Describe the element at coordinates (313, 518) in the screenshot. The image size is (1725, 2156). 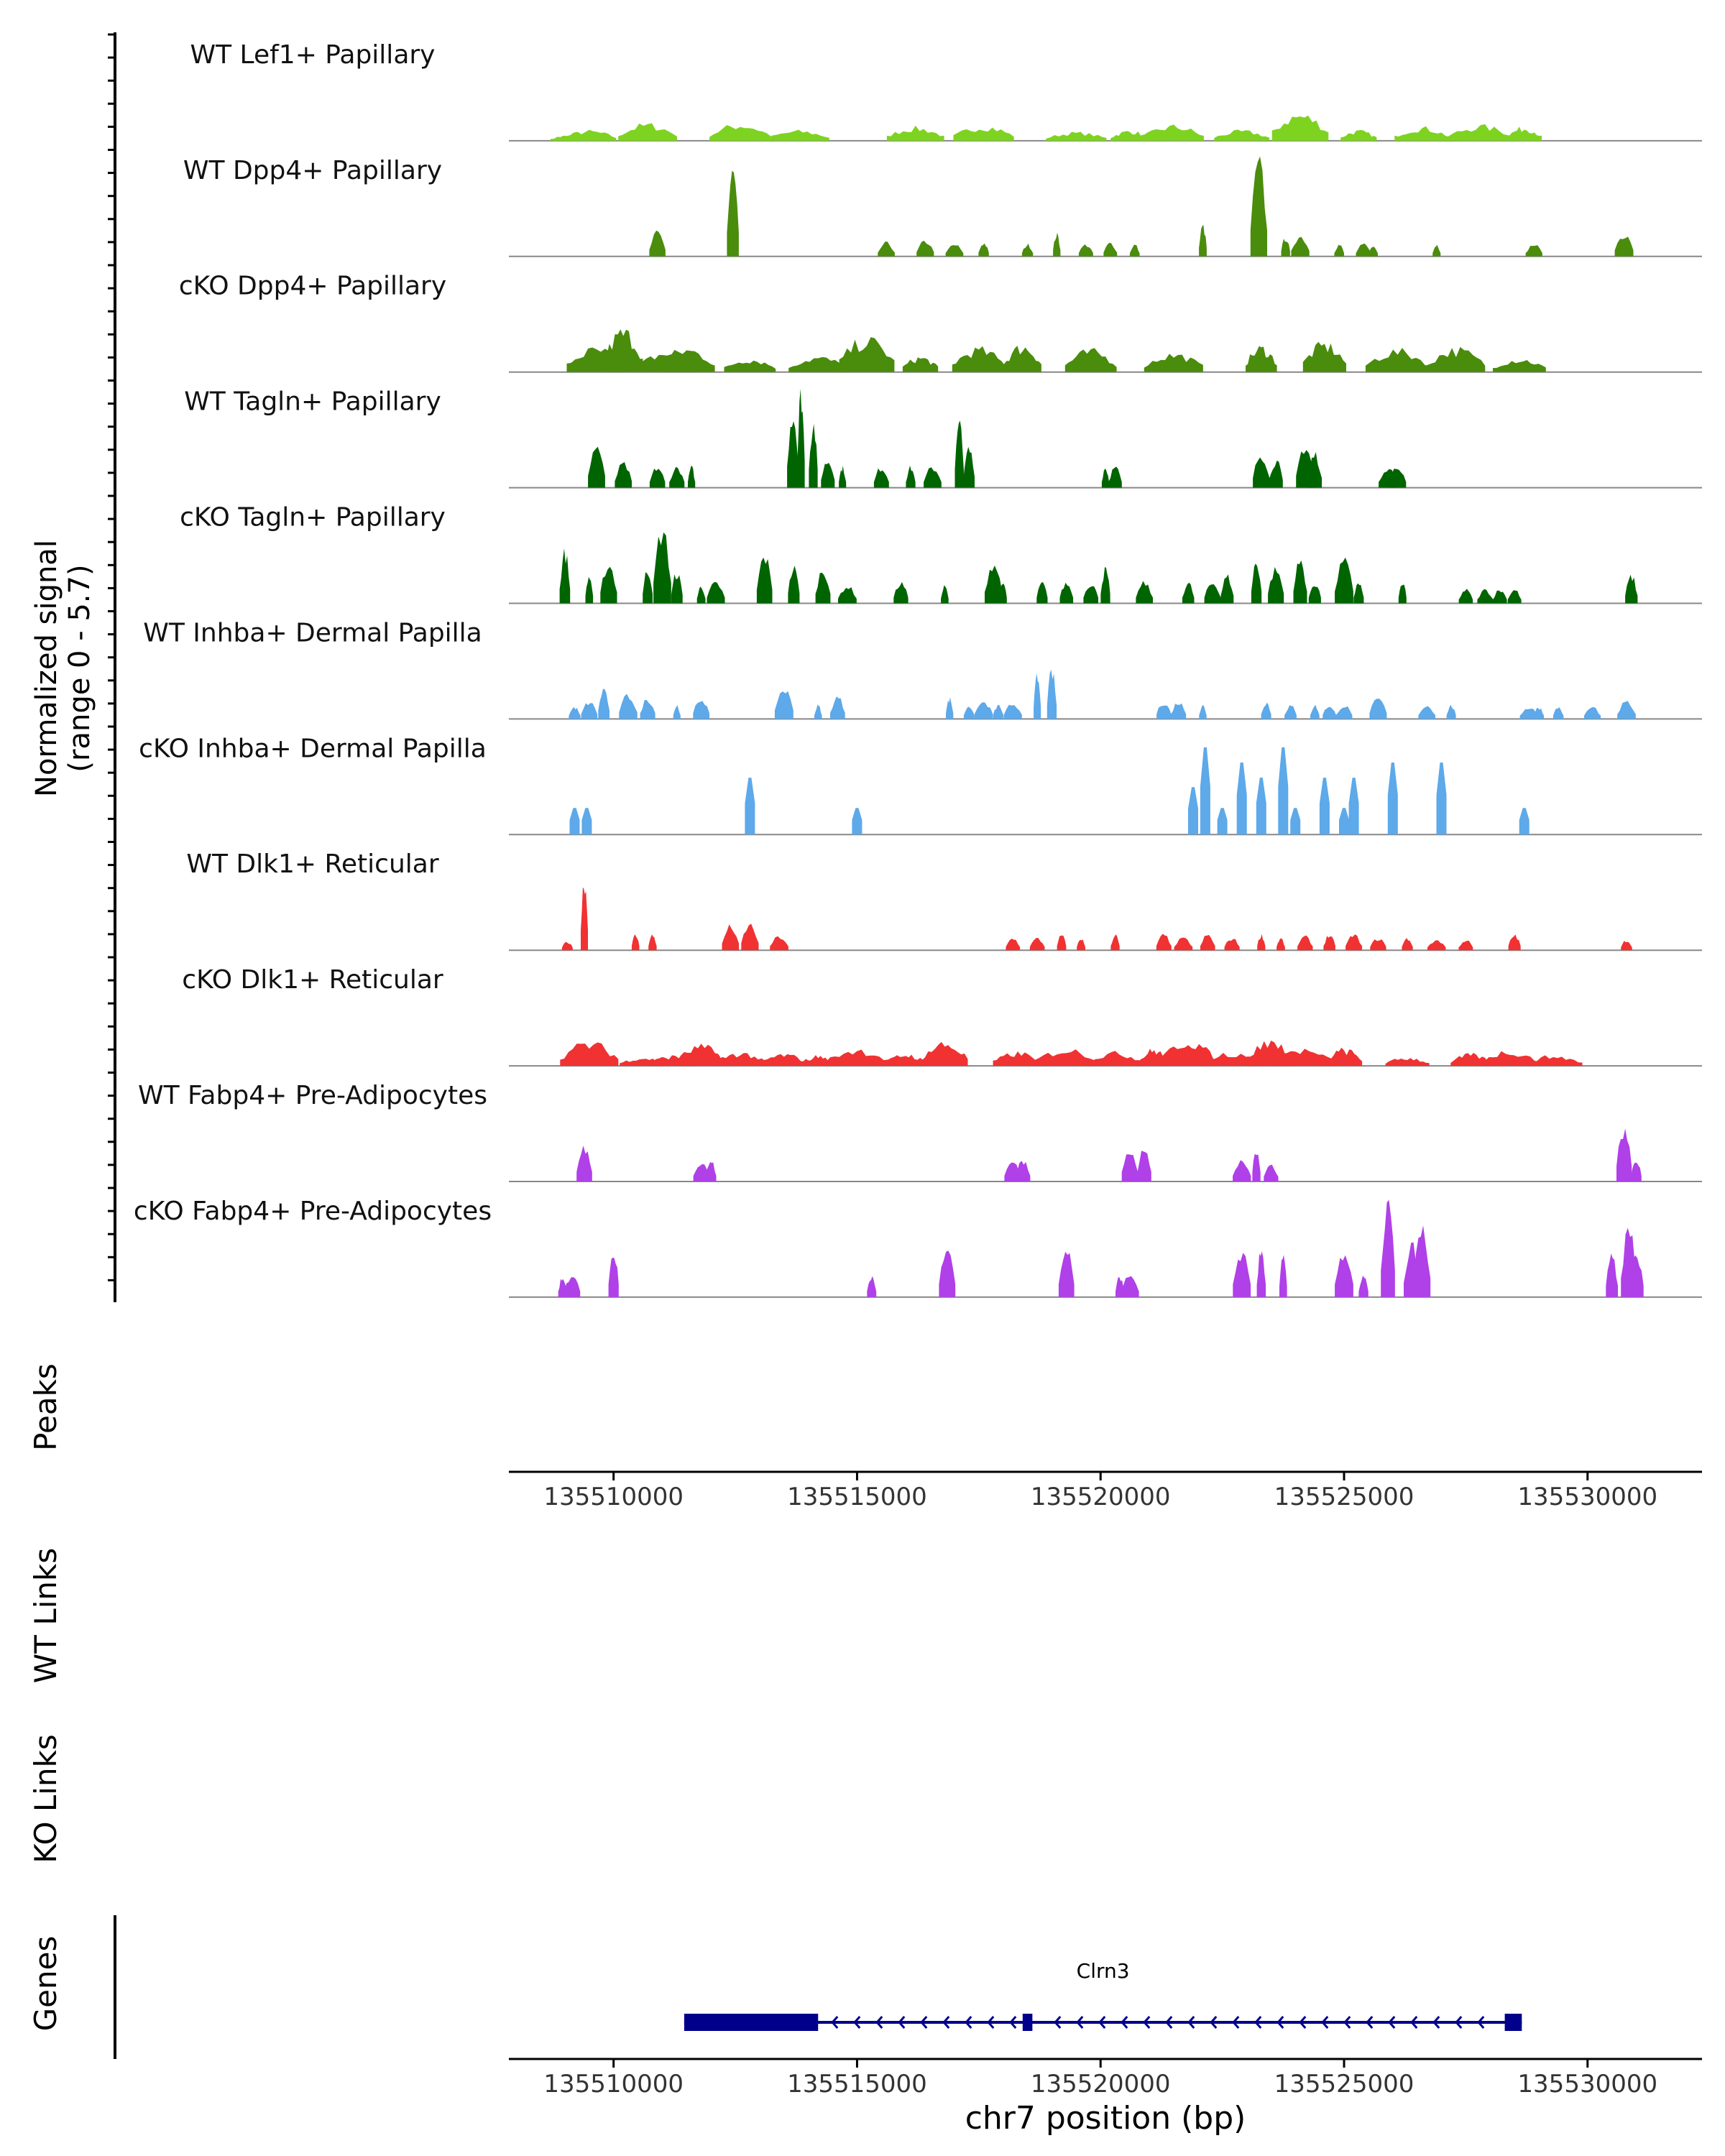
I see `track-label: cKO Tagln+ Papillary` at that location.